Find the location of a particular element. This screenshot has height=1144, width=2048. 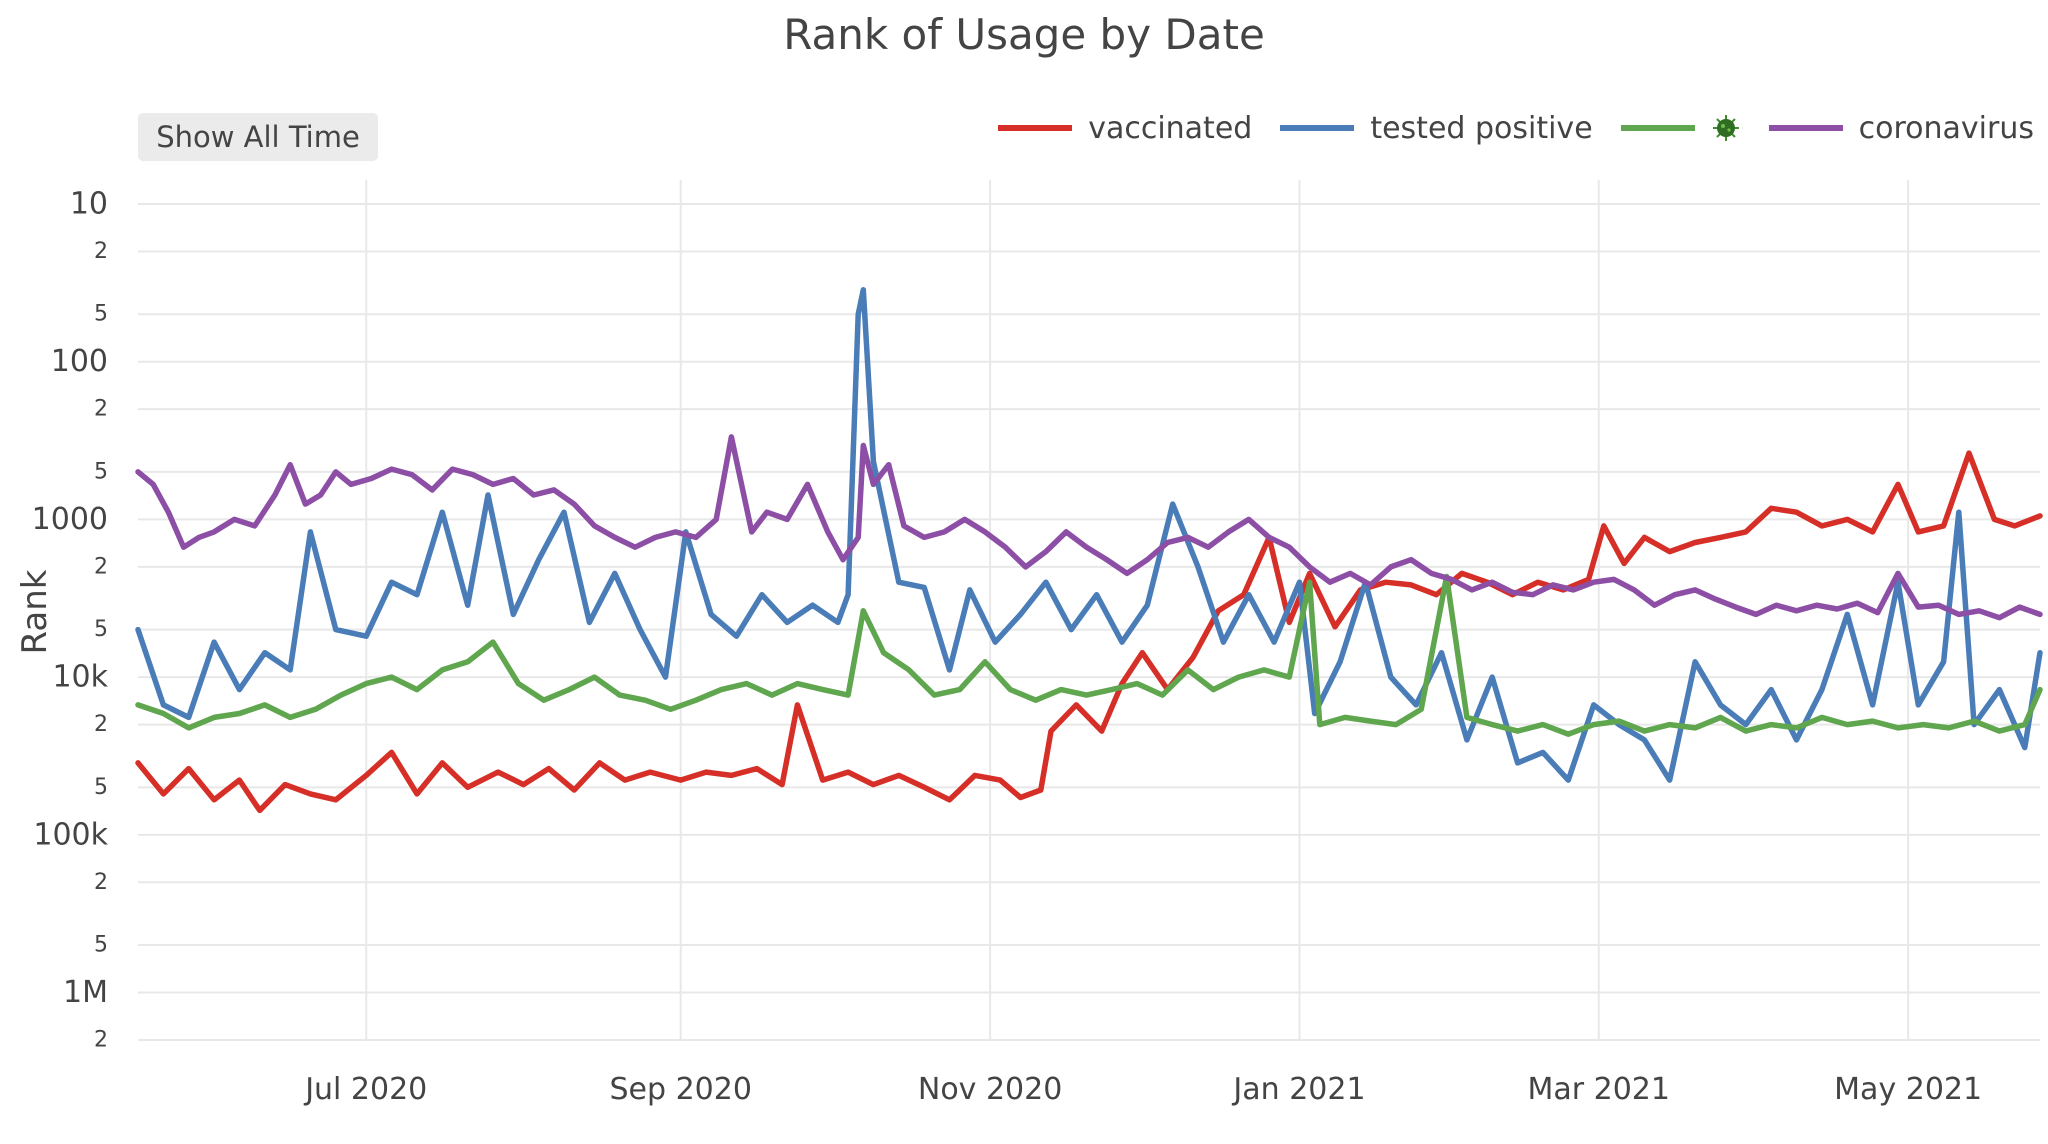

x-tick-label: Mar 2021 is located at coordinates (1598, 1089).